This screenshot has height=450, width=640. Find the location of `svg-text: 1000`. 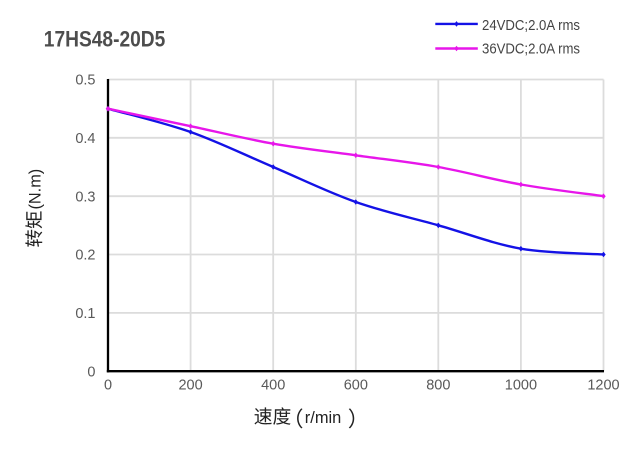

svg-text: 1000 is located at coordinates (521, 385).